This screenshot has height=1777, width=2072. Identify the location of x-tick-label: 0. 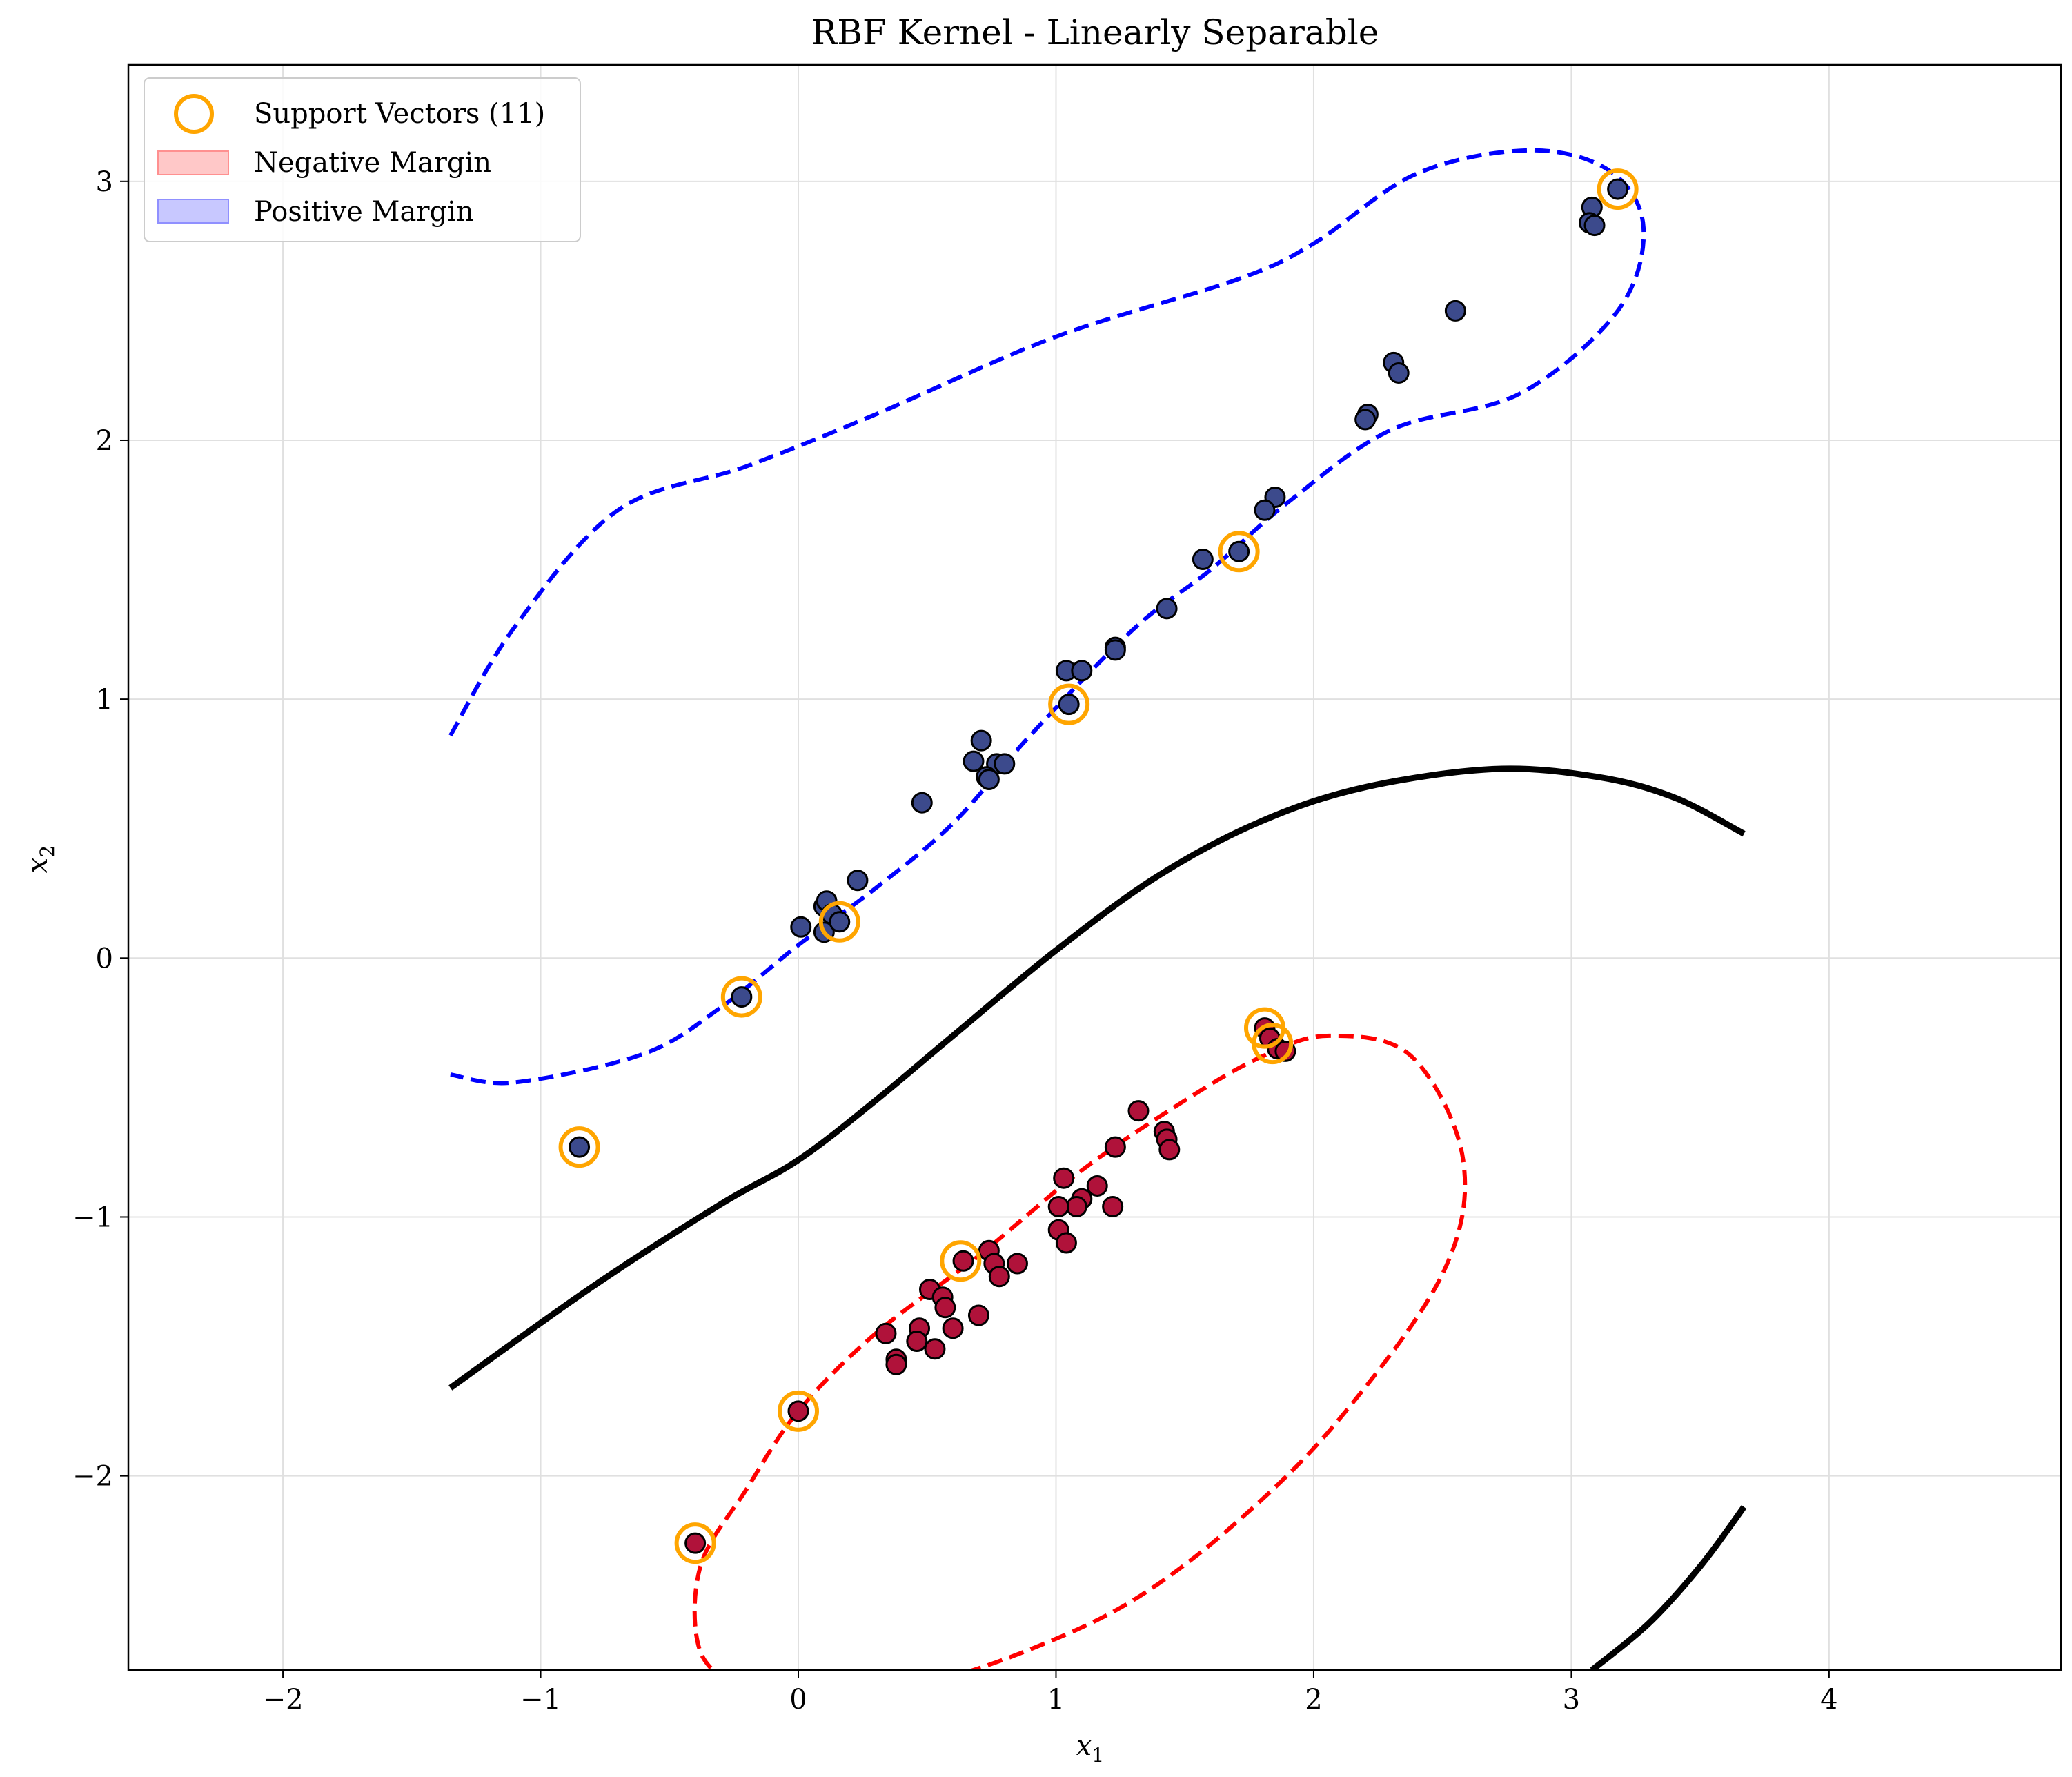
(798, 1700).